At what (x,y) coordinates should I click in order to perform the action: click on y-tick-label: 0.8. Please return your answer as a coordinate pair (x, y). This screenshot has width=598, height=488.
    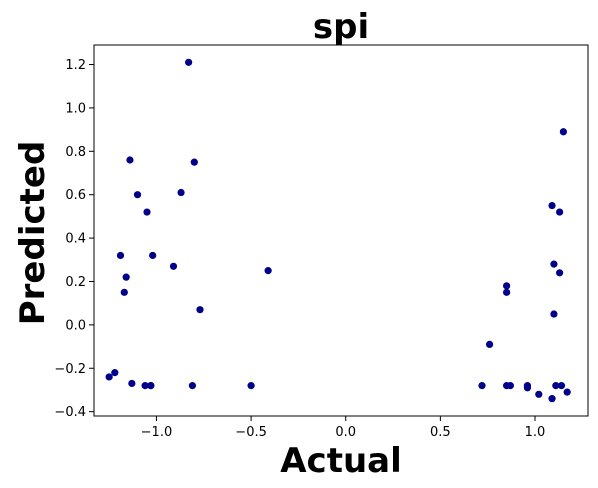
    Looking at the image, I should click on (75, 152).